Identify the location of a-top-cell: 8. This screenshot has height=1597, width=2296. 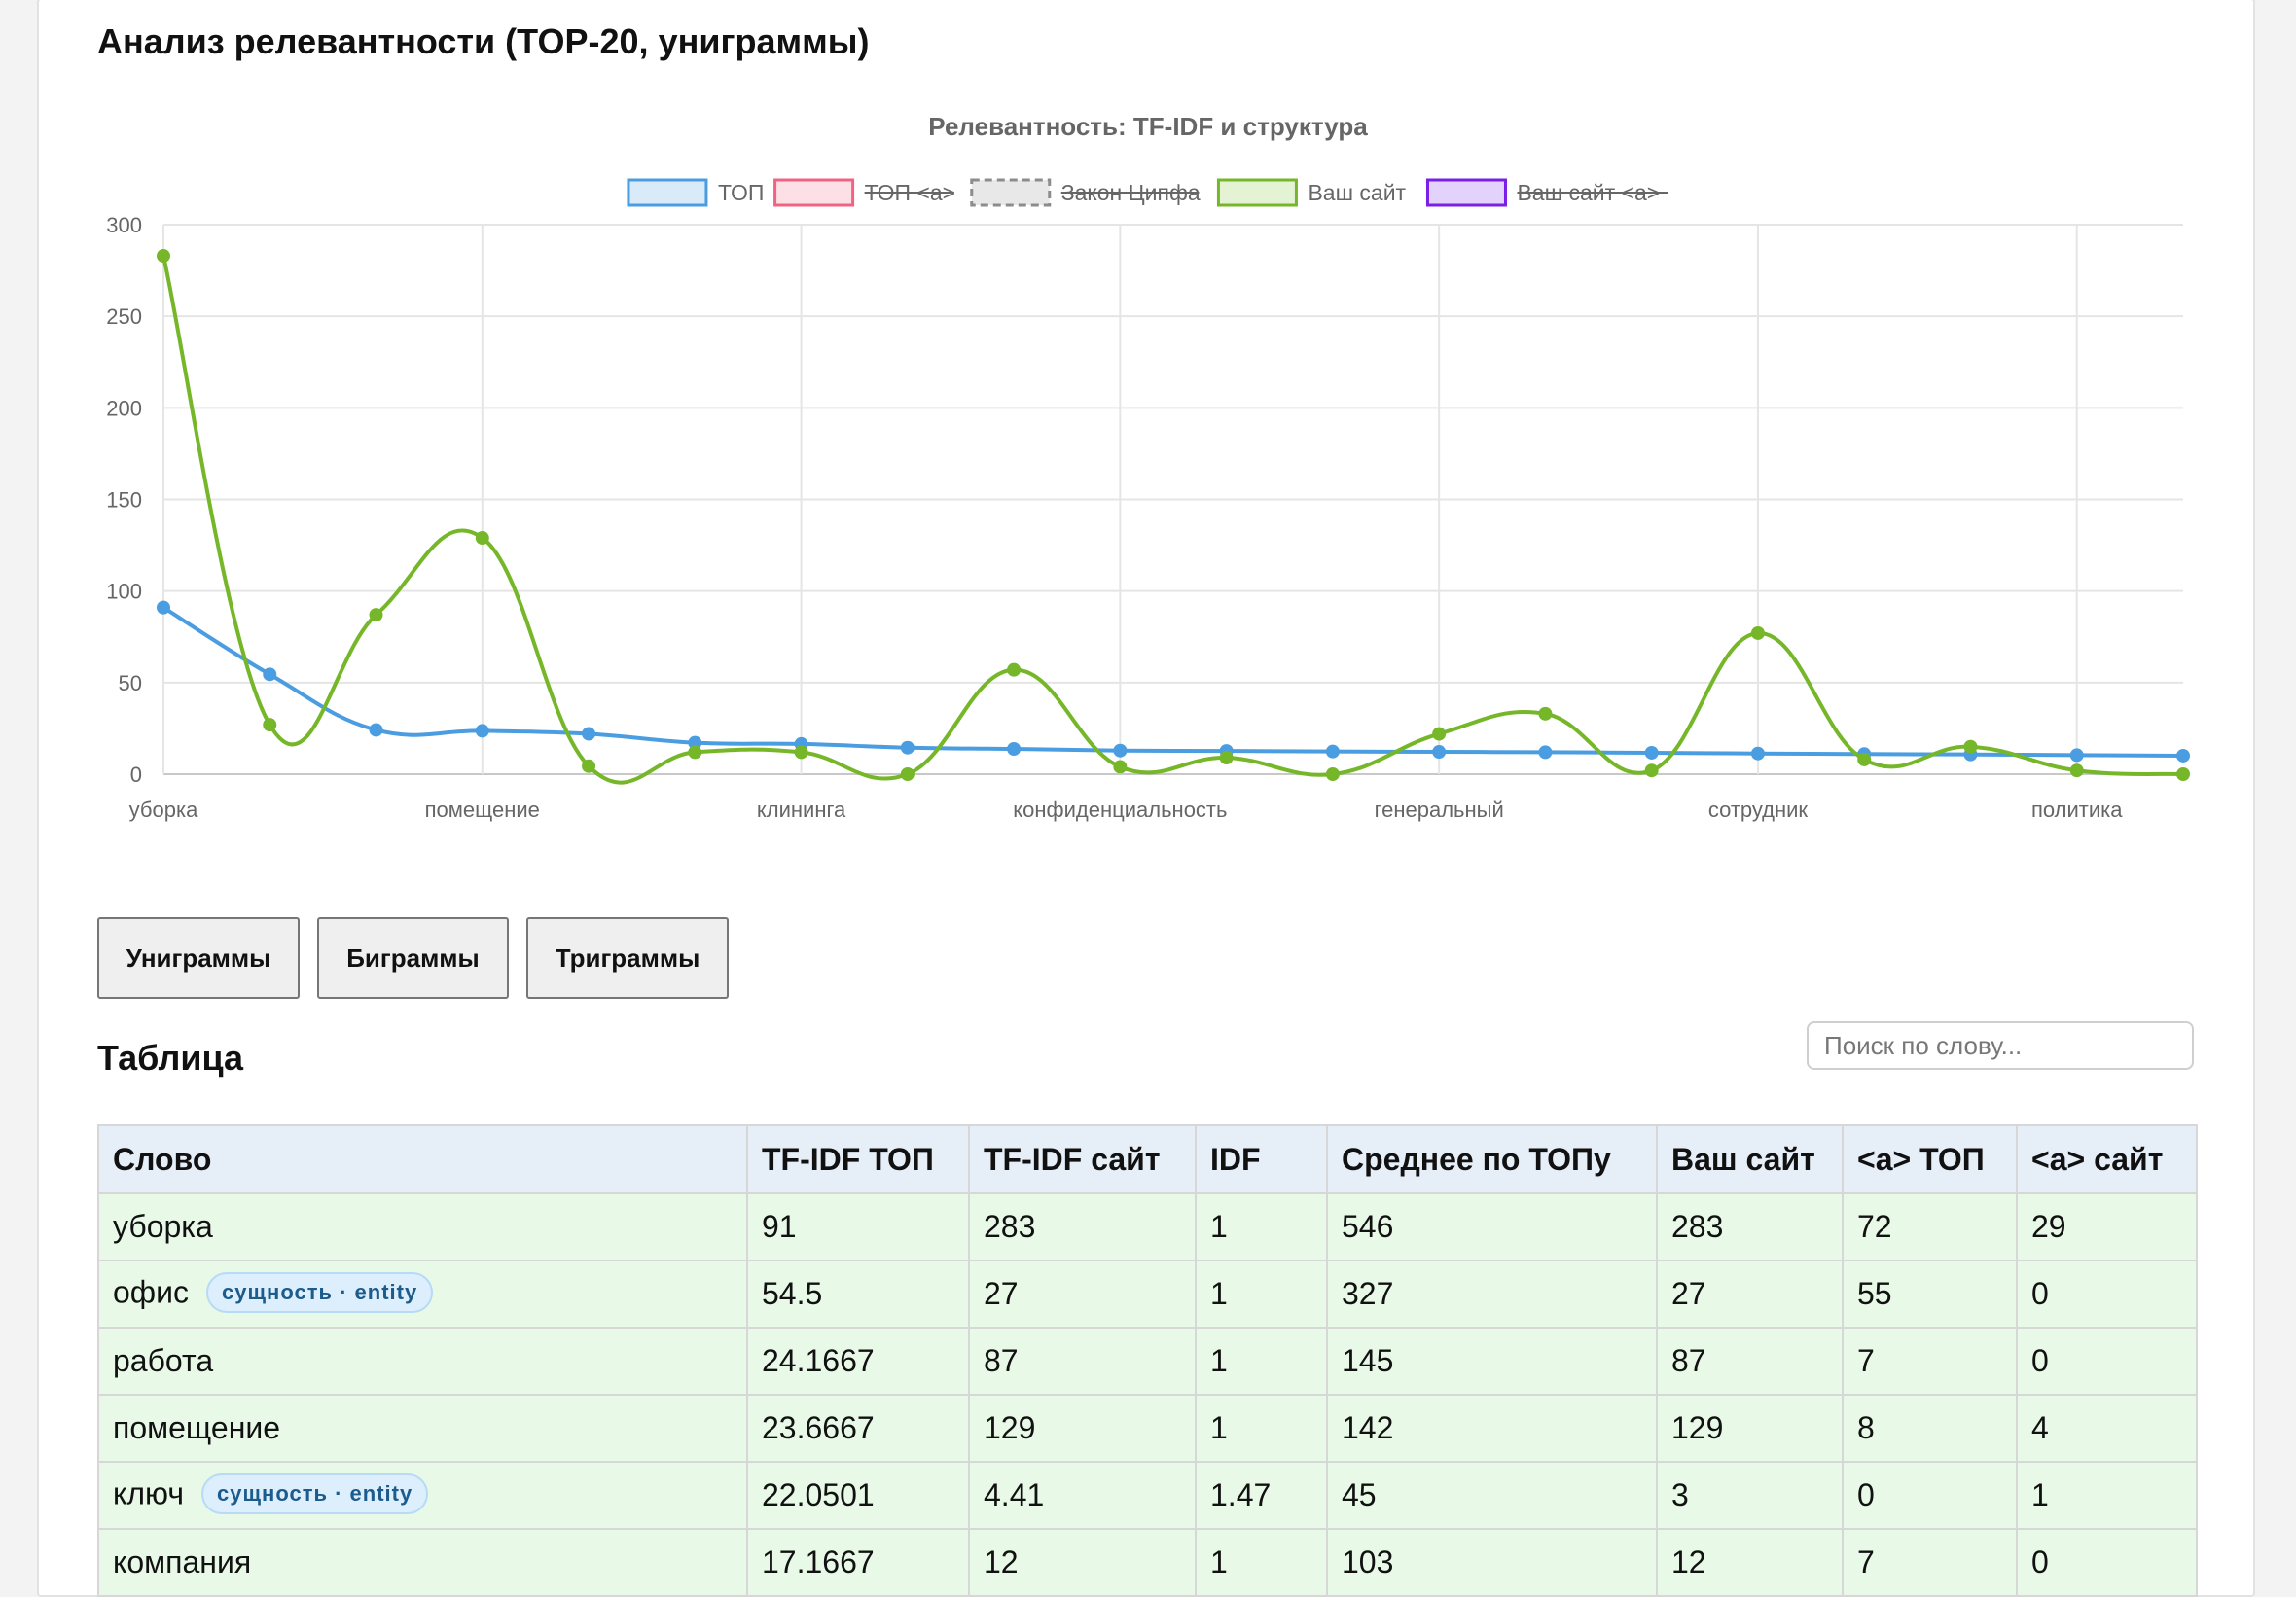
(1930, 1428).